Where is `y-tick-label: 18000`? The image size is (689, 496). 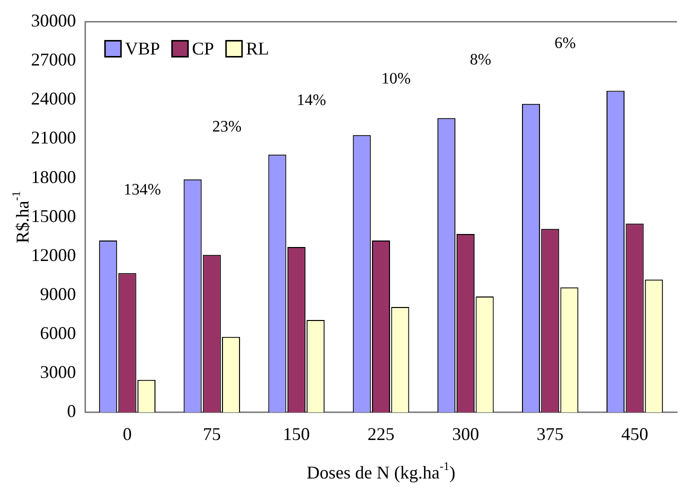
y-tick-label: 18000 is located at coordinates (53, 176).